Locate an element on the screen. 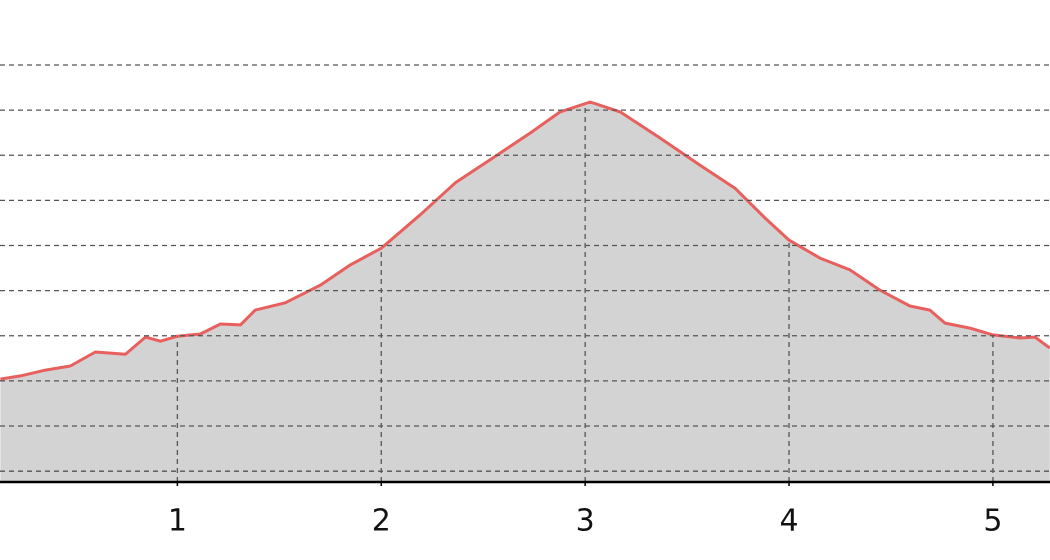  x-tick-label: 5 is located at coordinates (992, 521).